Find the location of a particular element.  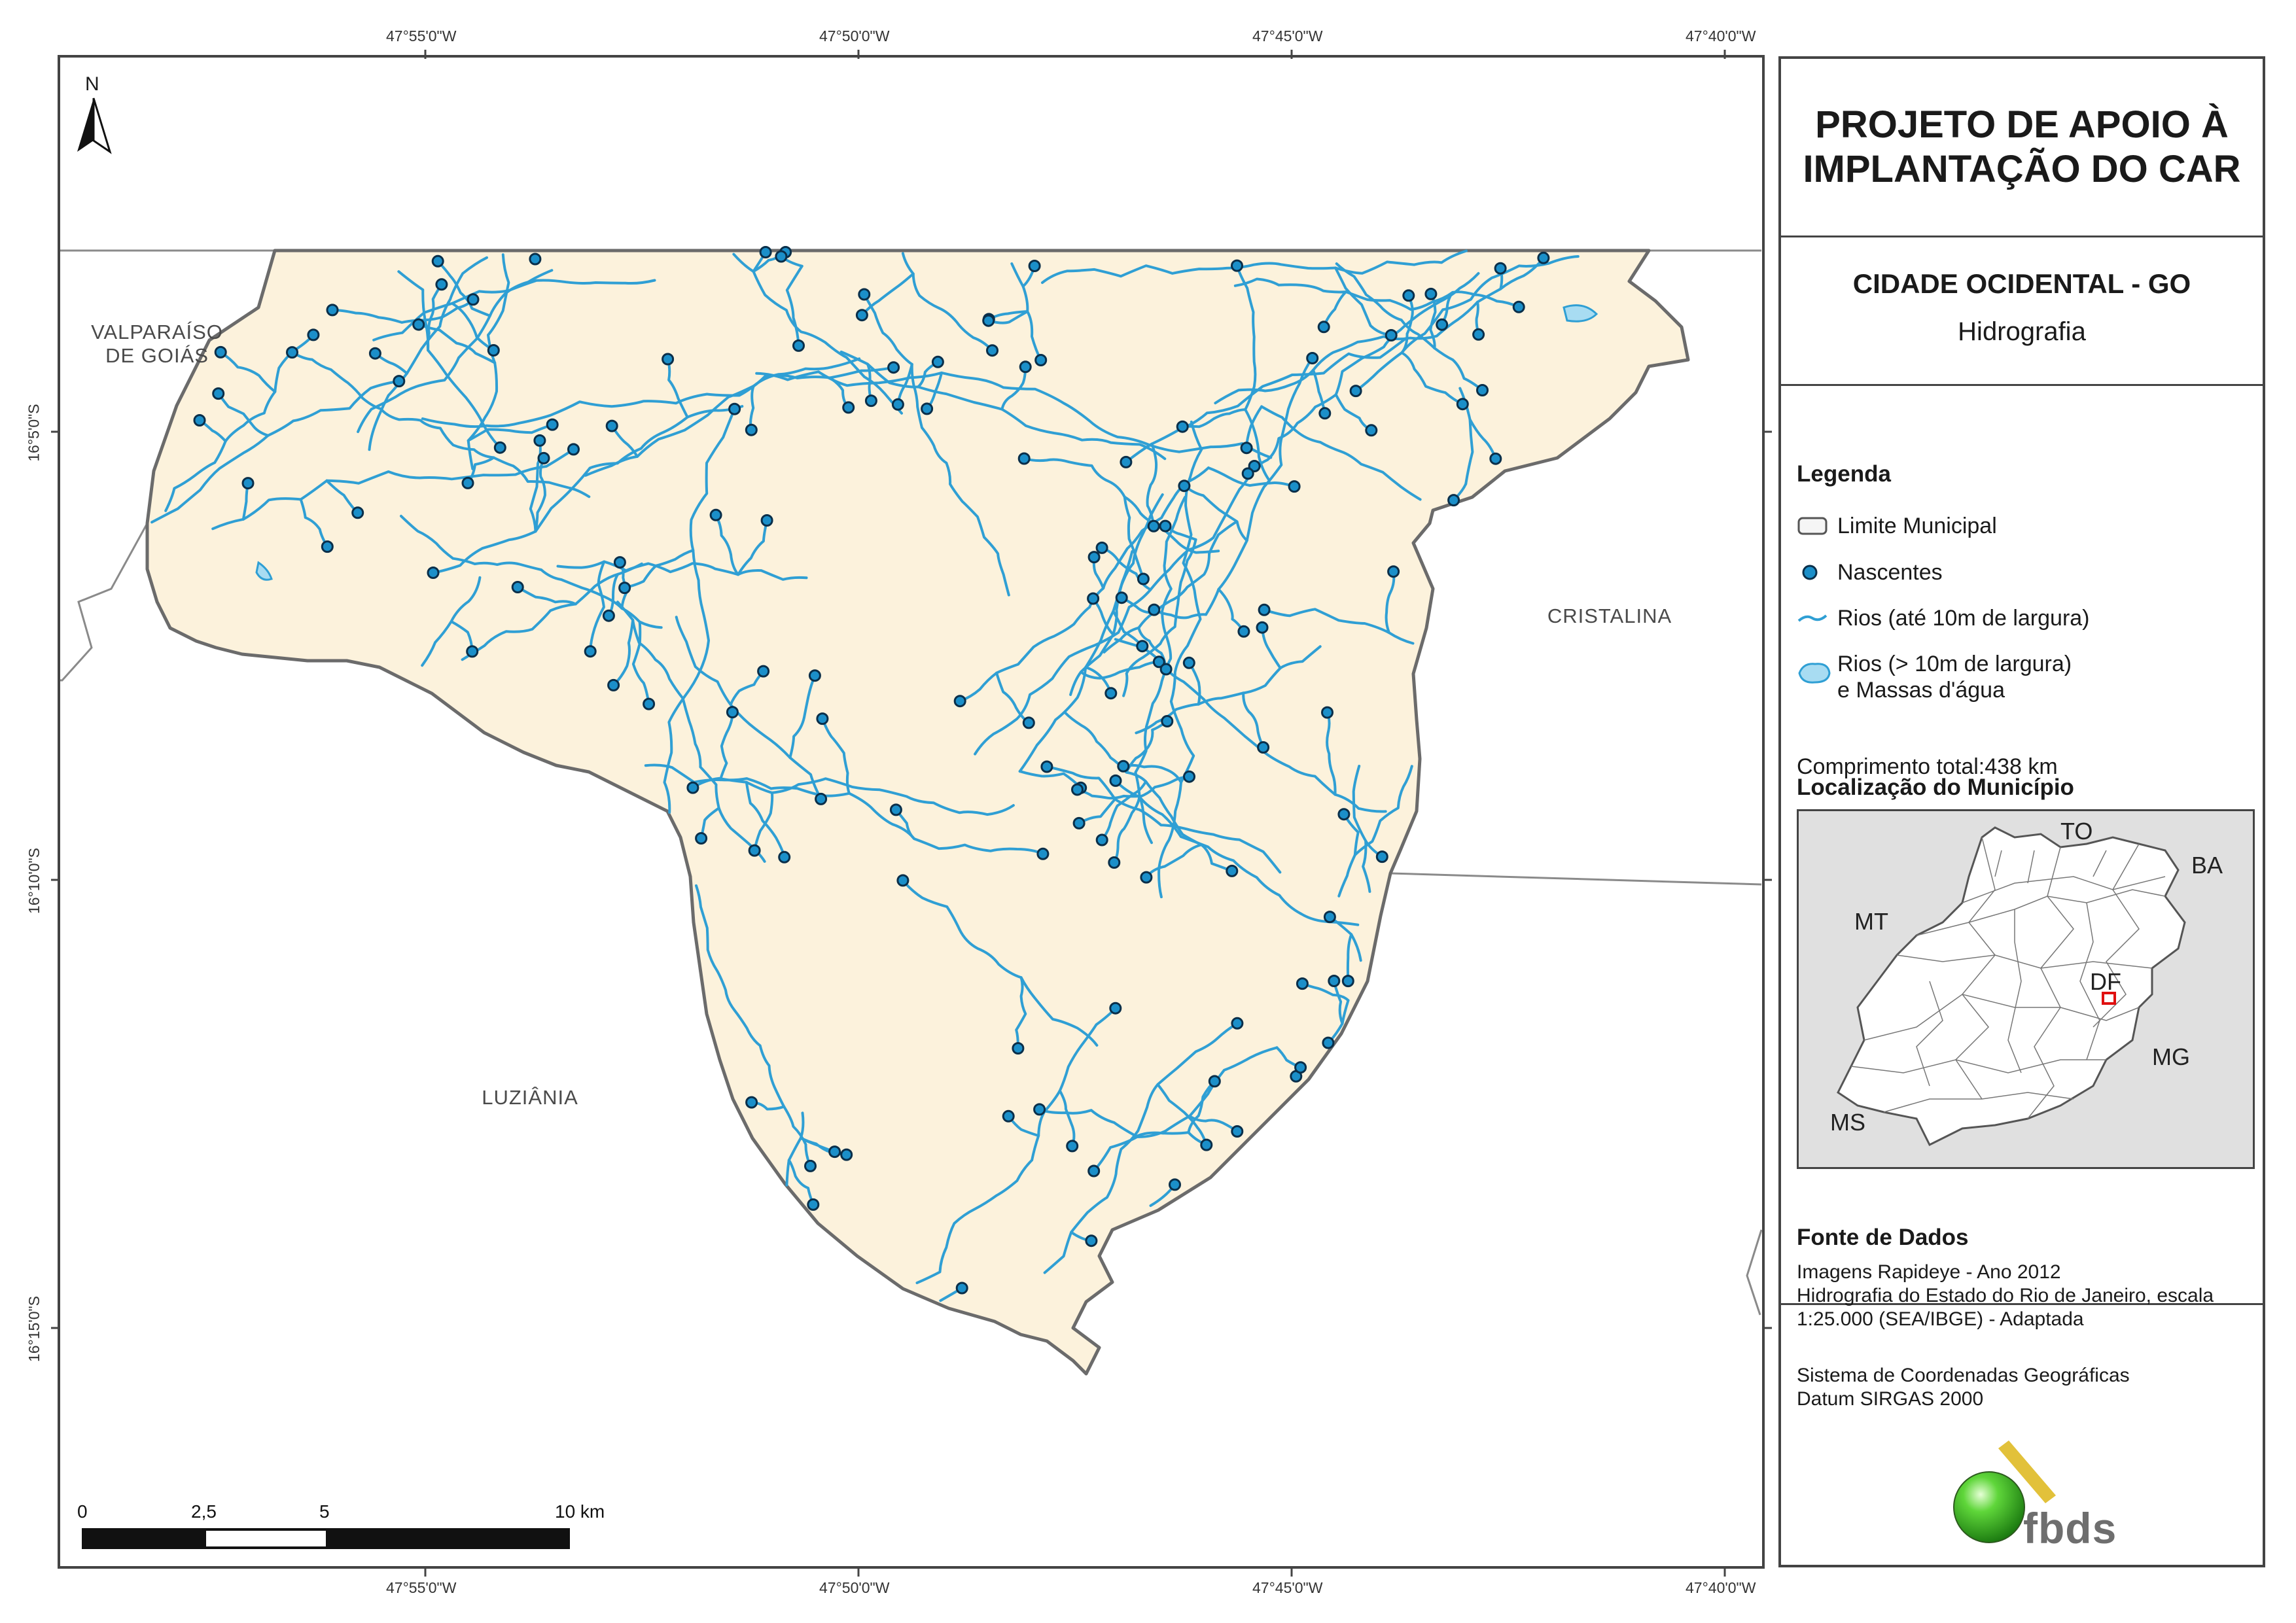

goias-state-map is located at coordinates (2012, 986).